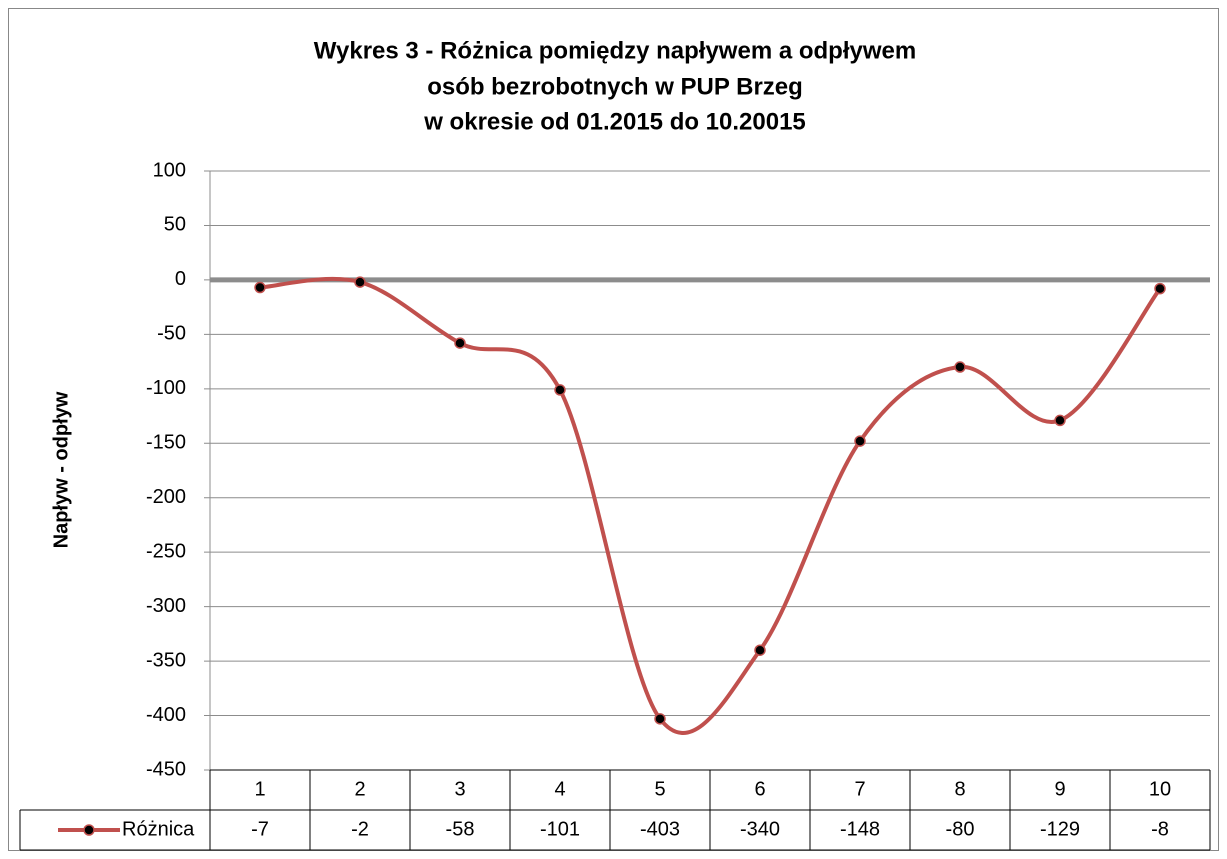  Describe the element at coordinates (959, 789) in the screenshot. I see `x-tick-label: 8` at that location.